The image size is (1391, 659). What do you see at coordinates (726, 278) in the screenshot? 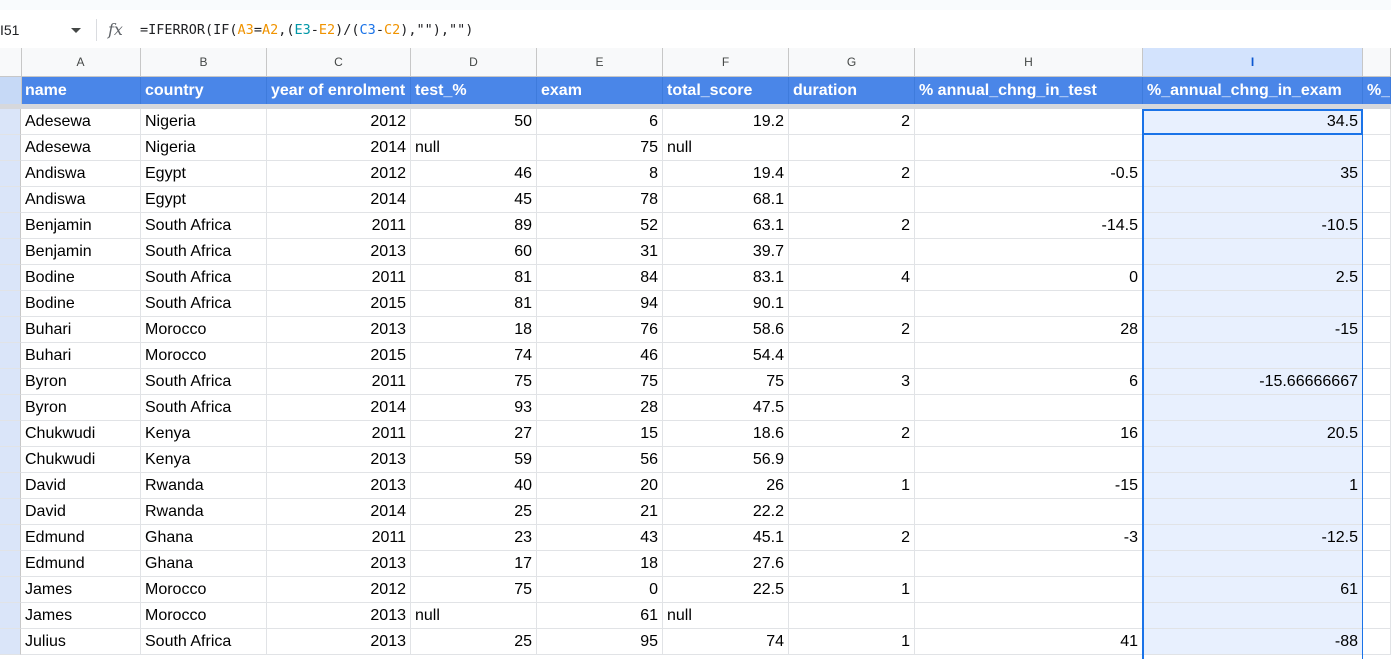
I see `table-cell: 83.1` at bounding box center [726, 278].